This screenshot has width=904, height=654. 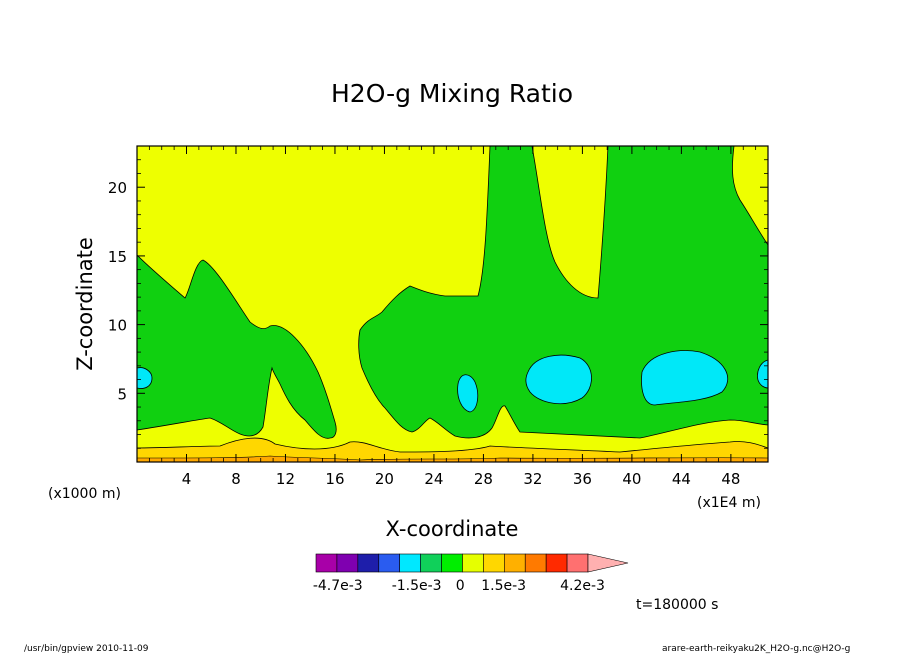 I want to click on x-tick-label: 4, so click(x=187, y=479).